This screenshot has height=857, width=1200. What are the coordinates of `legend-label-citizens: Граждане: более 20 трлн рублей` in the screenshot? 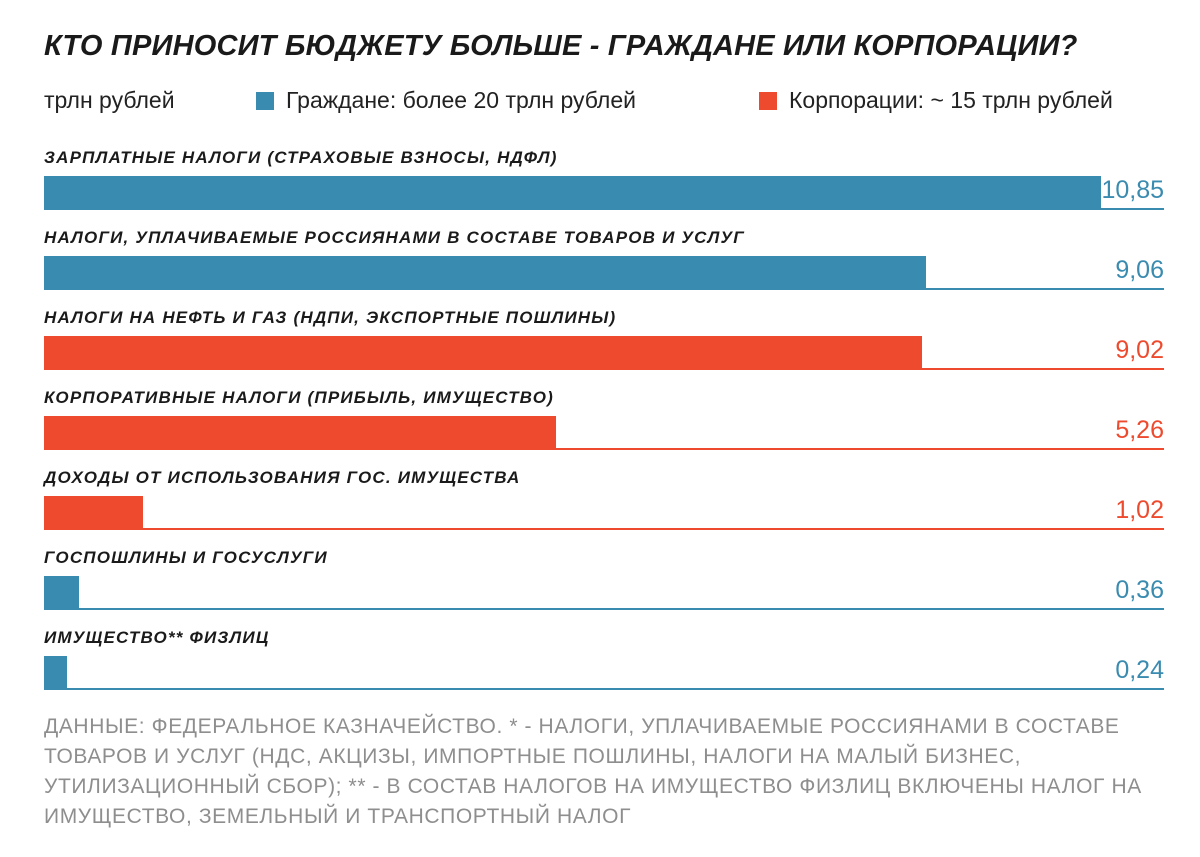 It's located at (461, 100).